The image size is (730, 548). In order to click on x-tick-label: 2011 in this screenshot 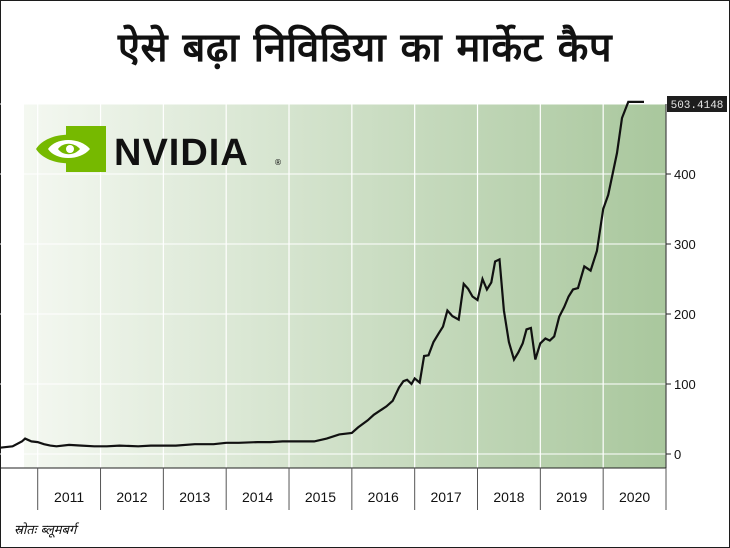, I will do `click(69, 497)`.